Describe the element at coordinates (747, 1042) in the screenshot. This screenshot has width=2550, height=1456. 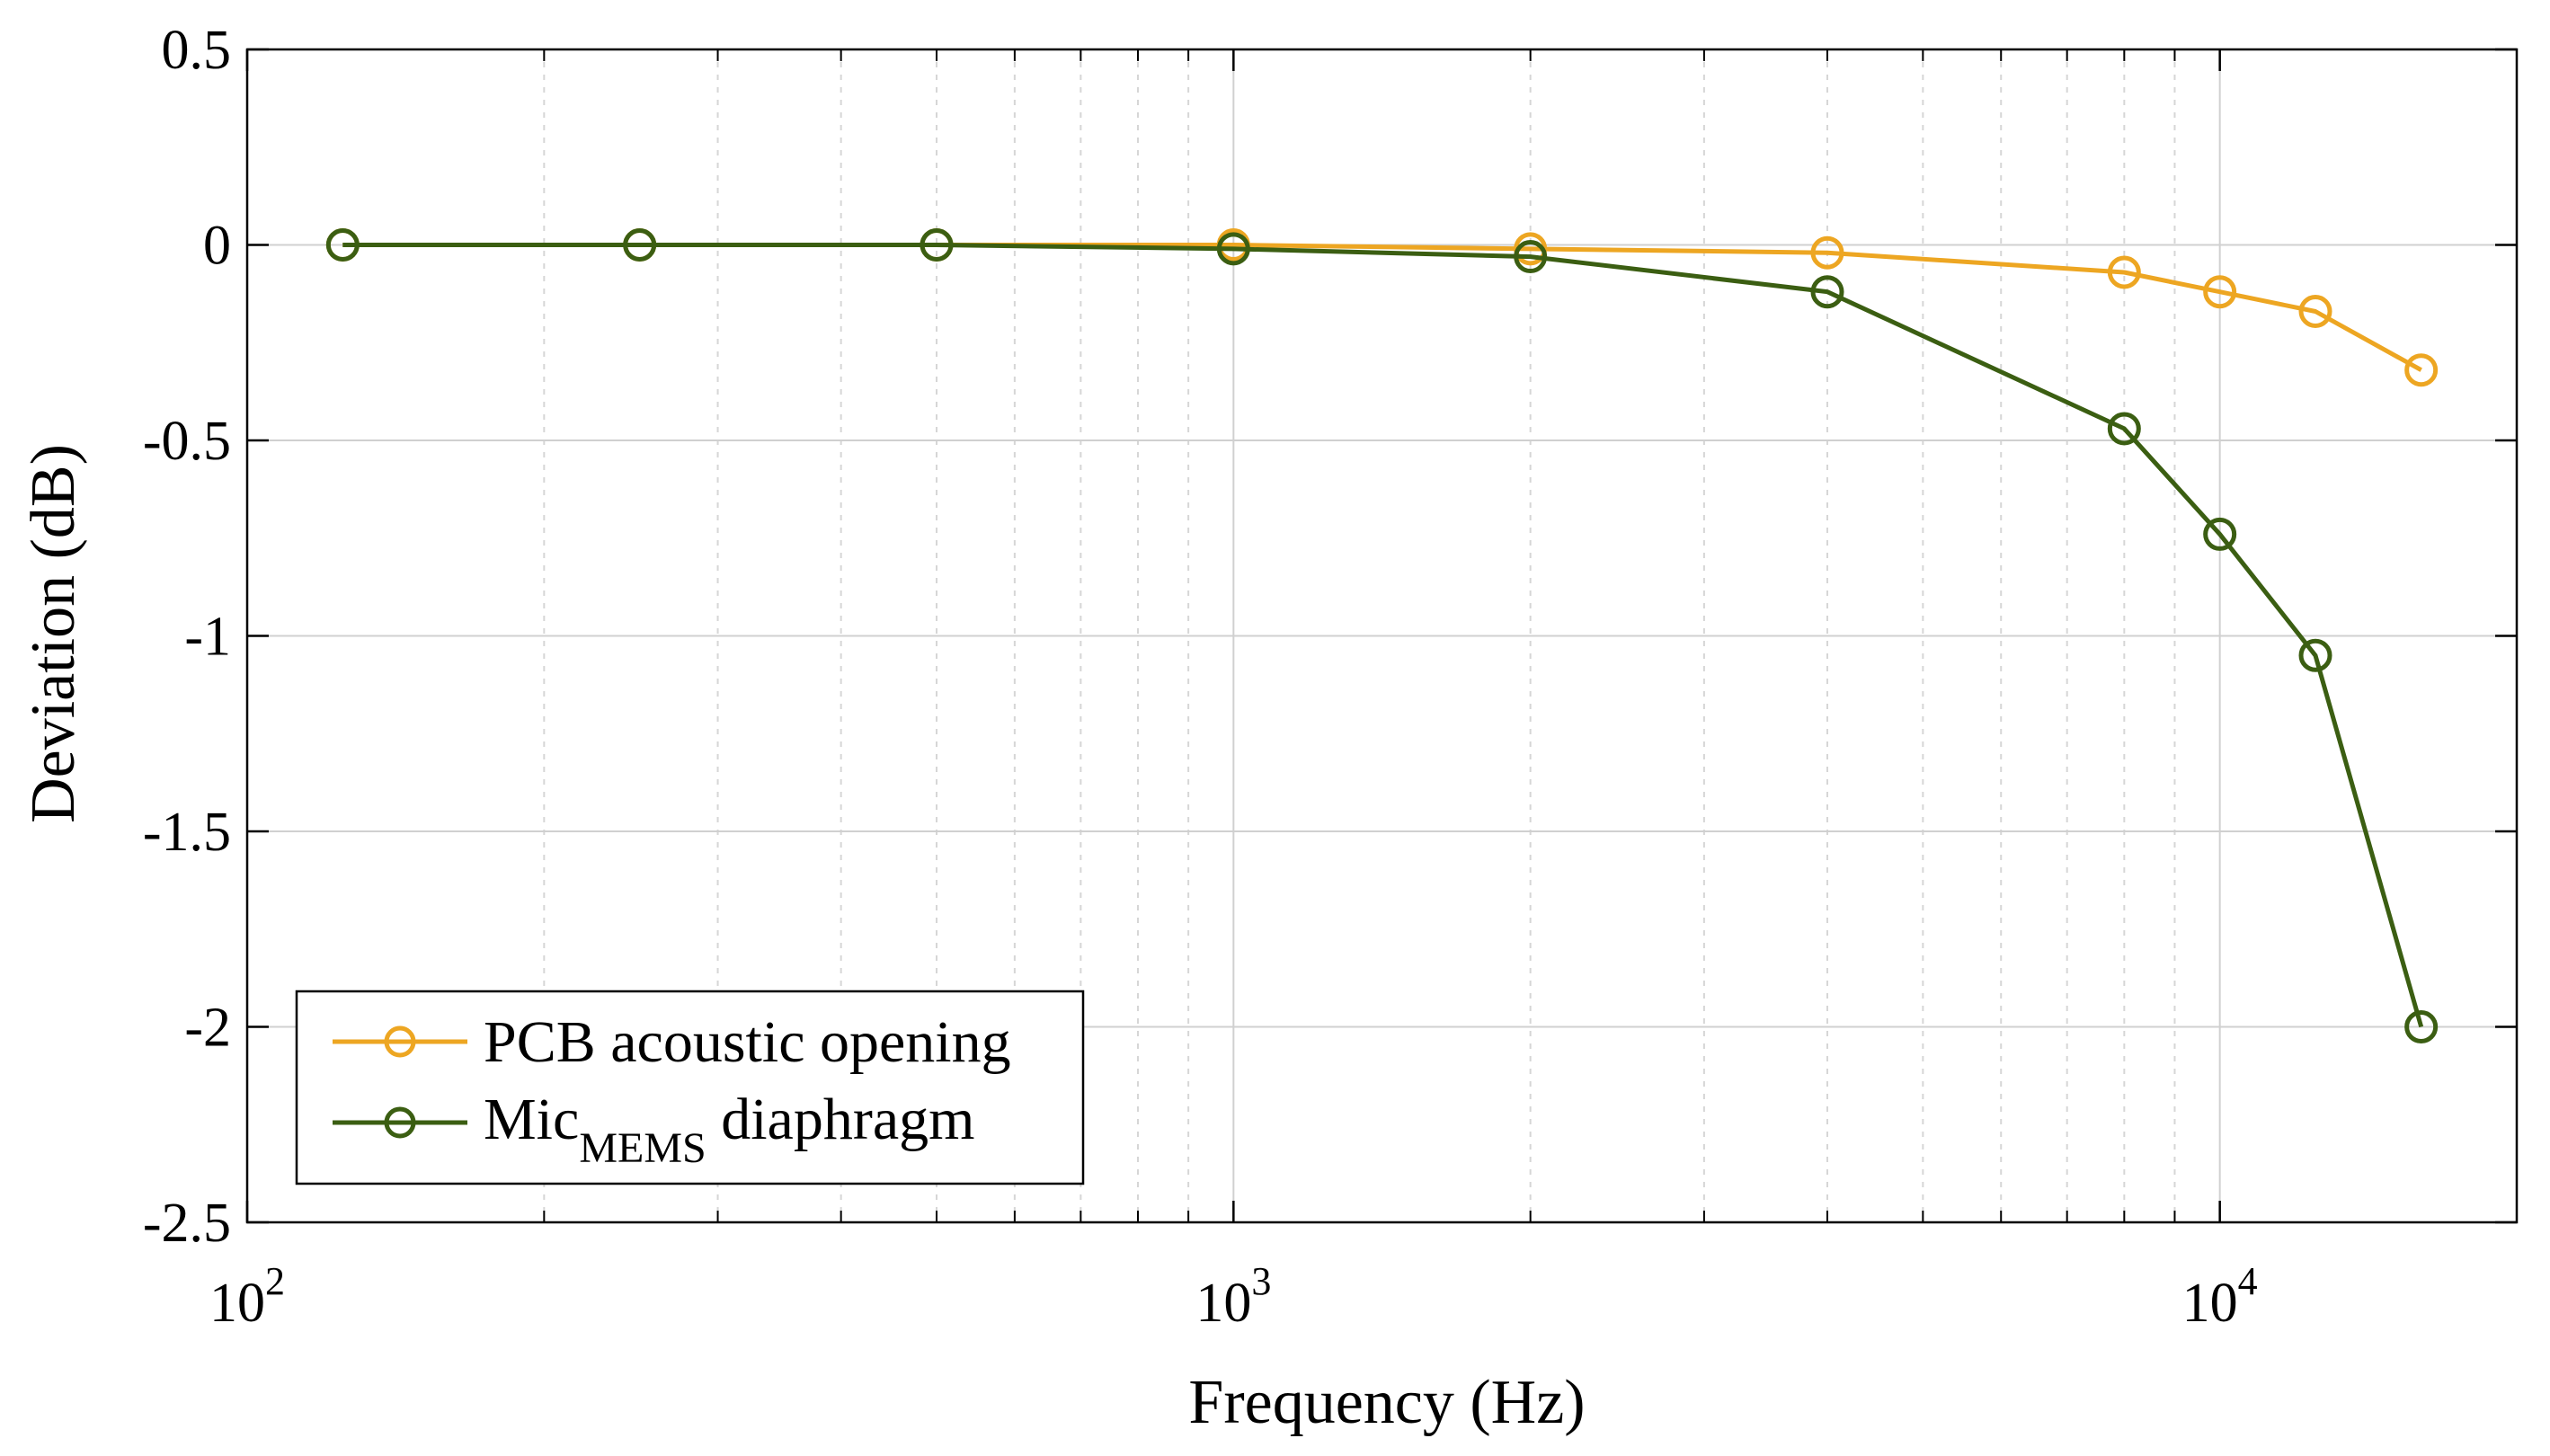
I see `legend-label-pcb: PCB acoustic opening` at that location.